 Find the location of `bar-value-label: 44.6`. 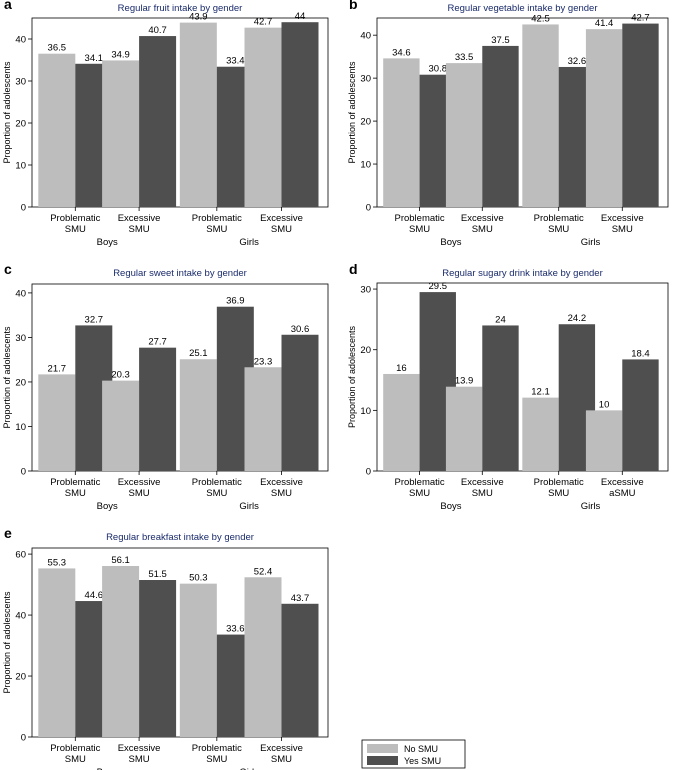

bar-value-label: 44.6 is located at coordinates (94, 595).